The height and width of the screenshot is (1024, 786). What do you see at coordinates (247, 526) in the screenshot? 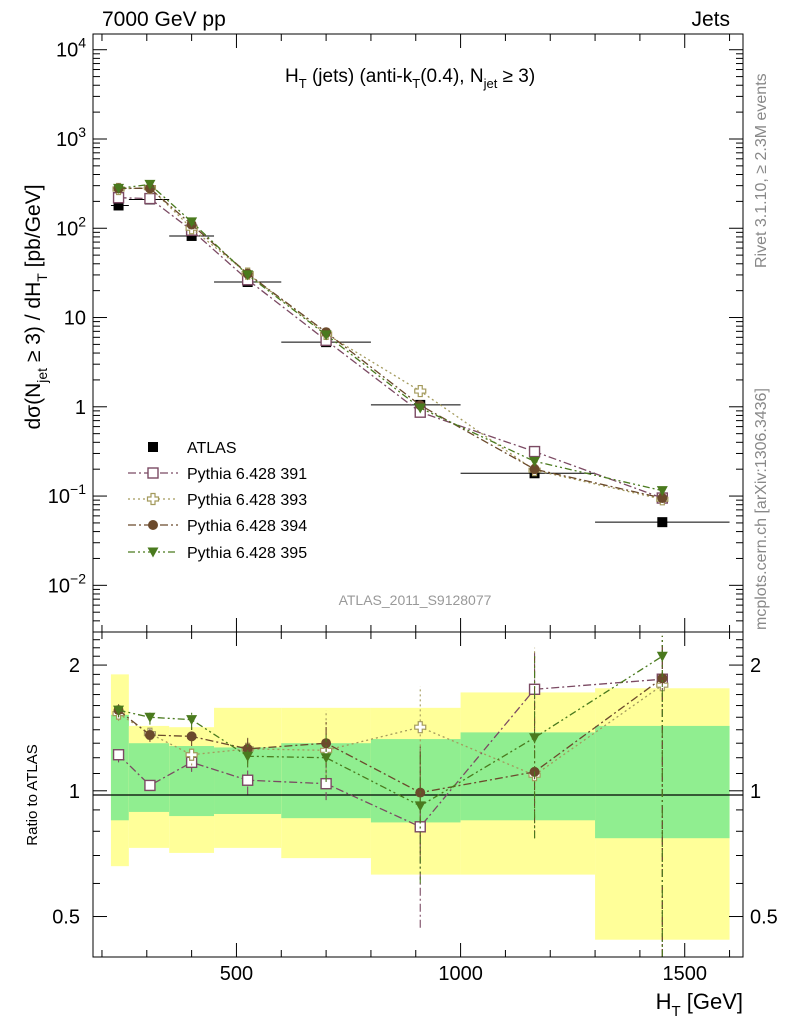
I see `legend-label: Pythia 6.428 394` at bounding box center [247, 526].